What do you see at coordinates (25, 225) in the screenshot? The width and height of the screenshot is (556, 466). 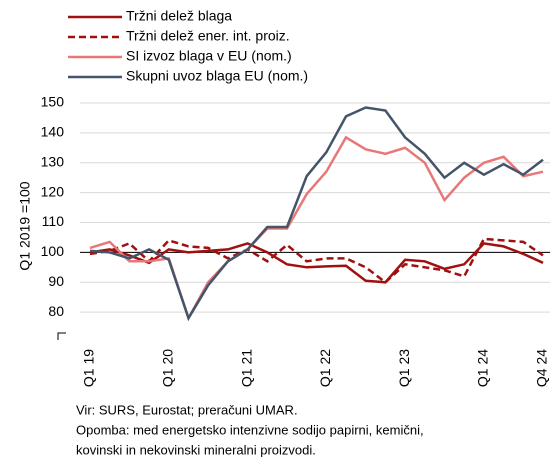 I see `y-axis-label: Q1 2019 =100` at bounding box center [25, 225].